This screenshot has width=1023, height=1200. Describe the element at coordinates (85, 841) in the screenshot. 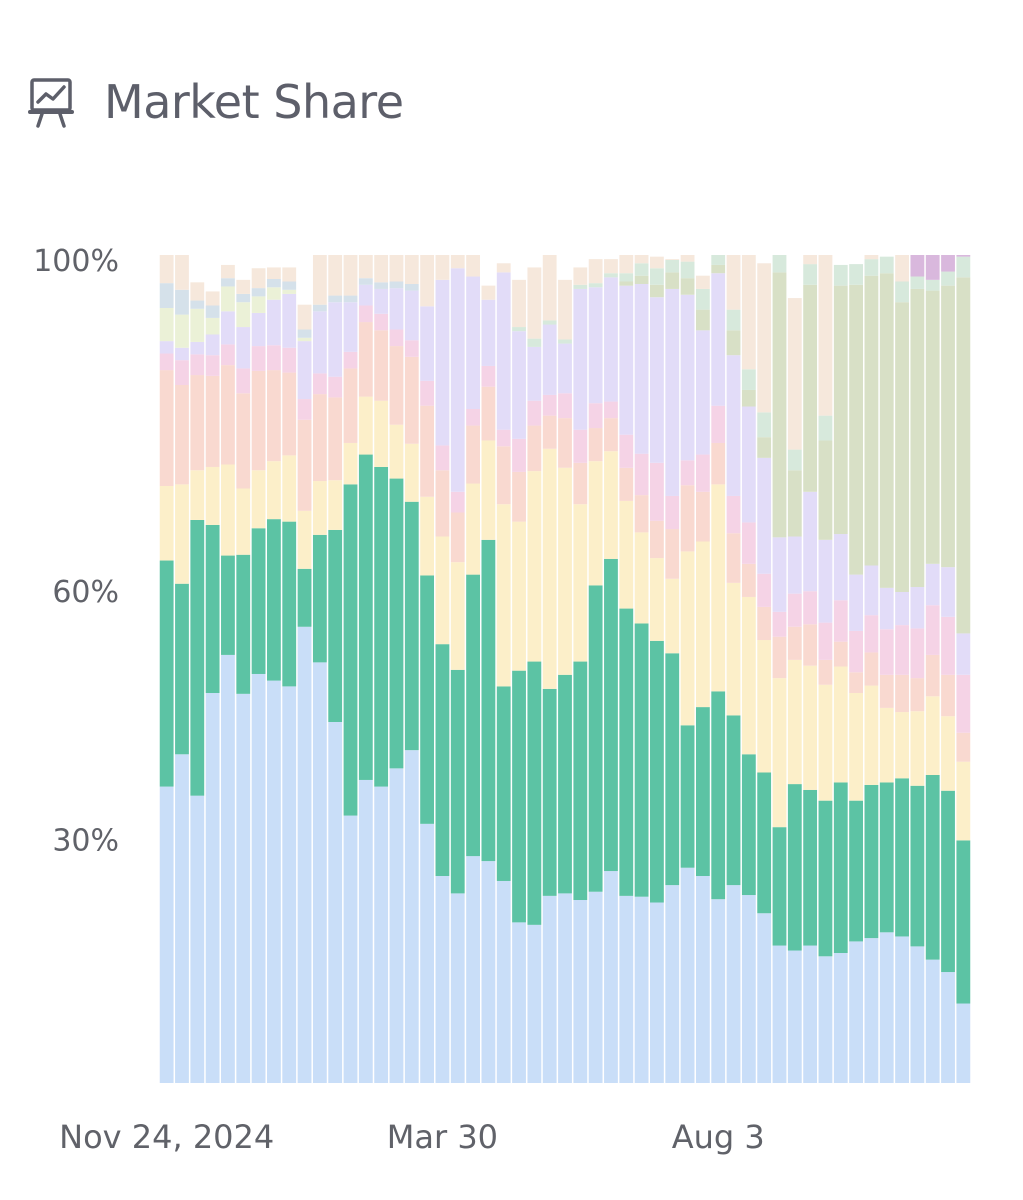

I see `y-tick-label: 30%` at that location.